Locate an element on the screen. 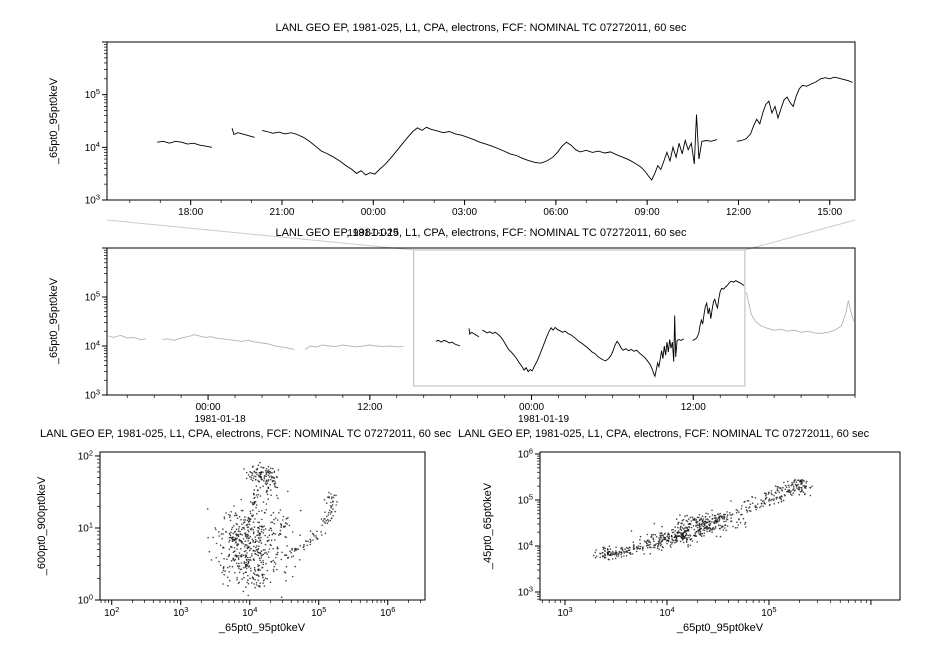 The width and height of the screenshot is (926, 647). top-y-axis-label: _65pt0_95pt0keV is located at coordinates (54, 121).